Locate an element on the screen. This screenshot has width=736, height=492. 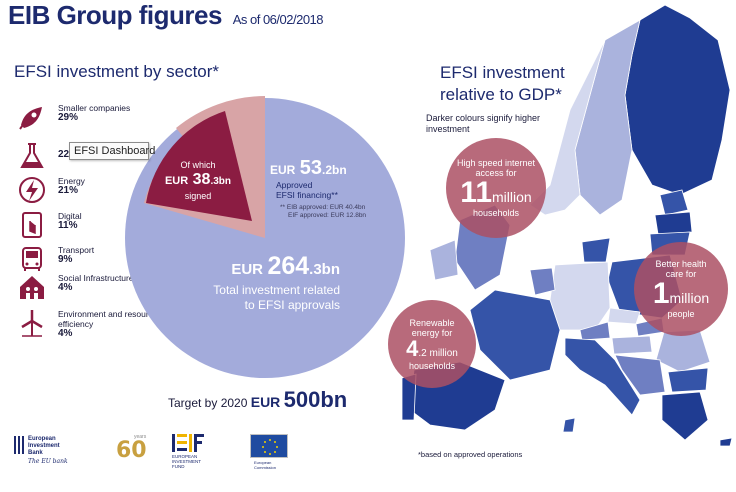
eu-stars-icon is located at coordinates (270, 447).